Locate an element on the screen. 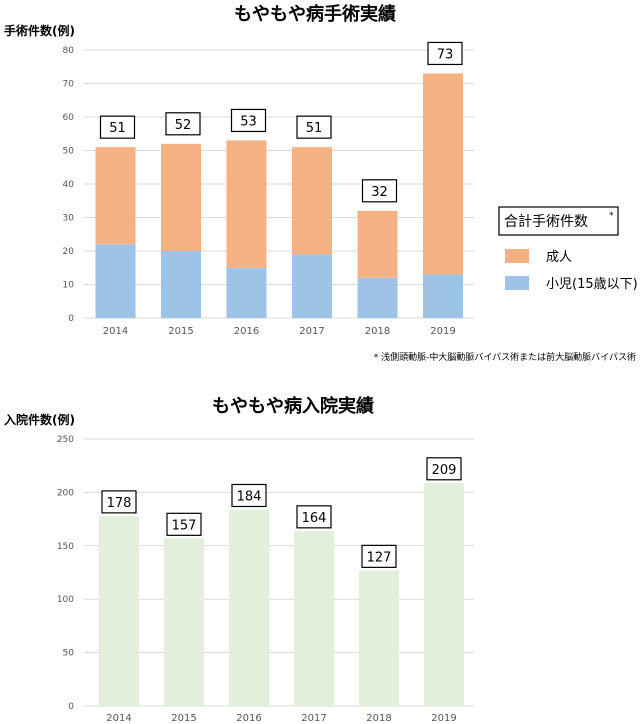 Image resolution: width=640 pixels, height=724 pixels. admission-y-tick: 100 is located at coordinates (65, 600).